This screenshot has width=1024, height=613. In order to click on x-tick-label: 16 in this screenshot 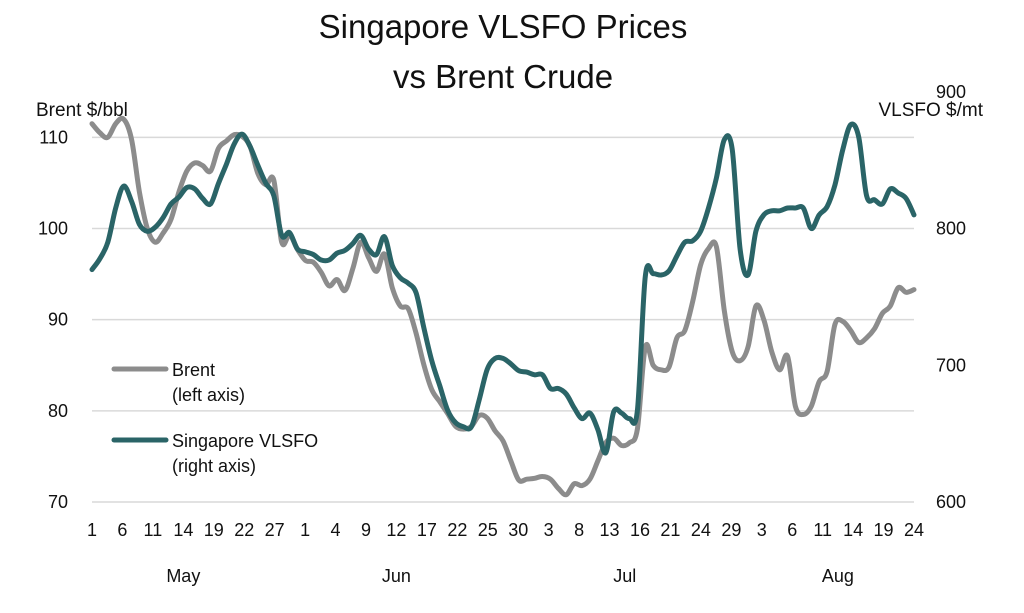, I will do `click(640, 530)`.